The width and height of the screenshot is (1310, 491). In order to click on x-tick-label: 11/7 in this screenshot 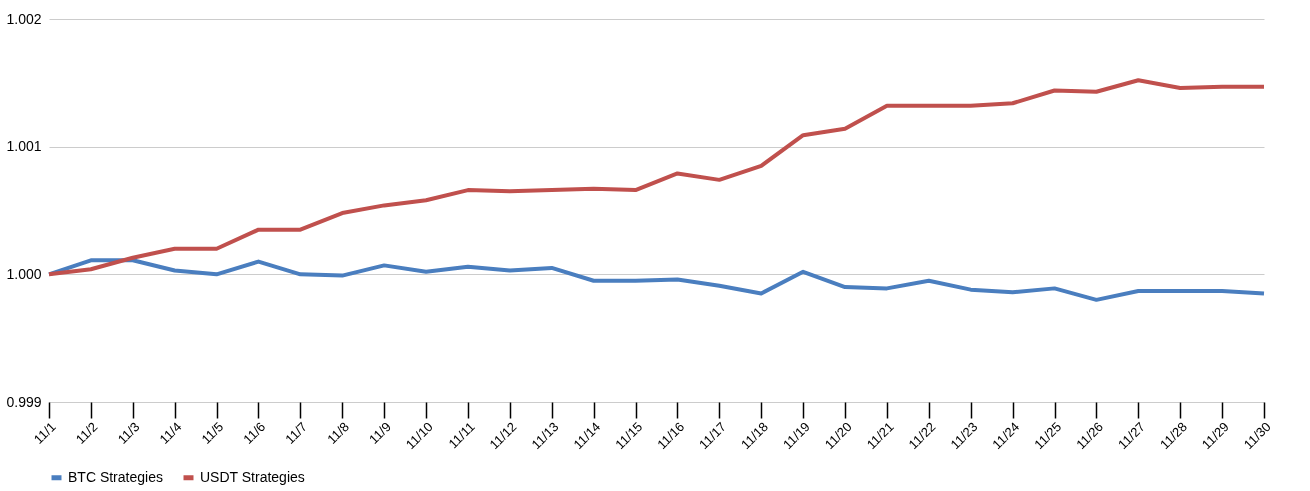, I will do `click(296, 433)`.